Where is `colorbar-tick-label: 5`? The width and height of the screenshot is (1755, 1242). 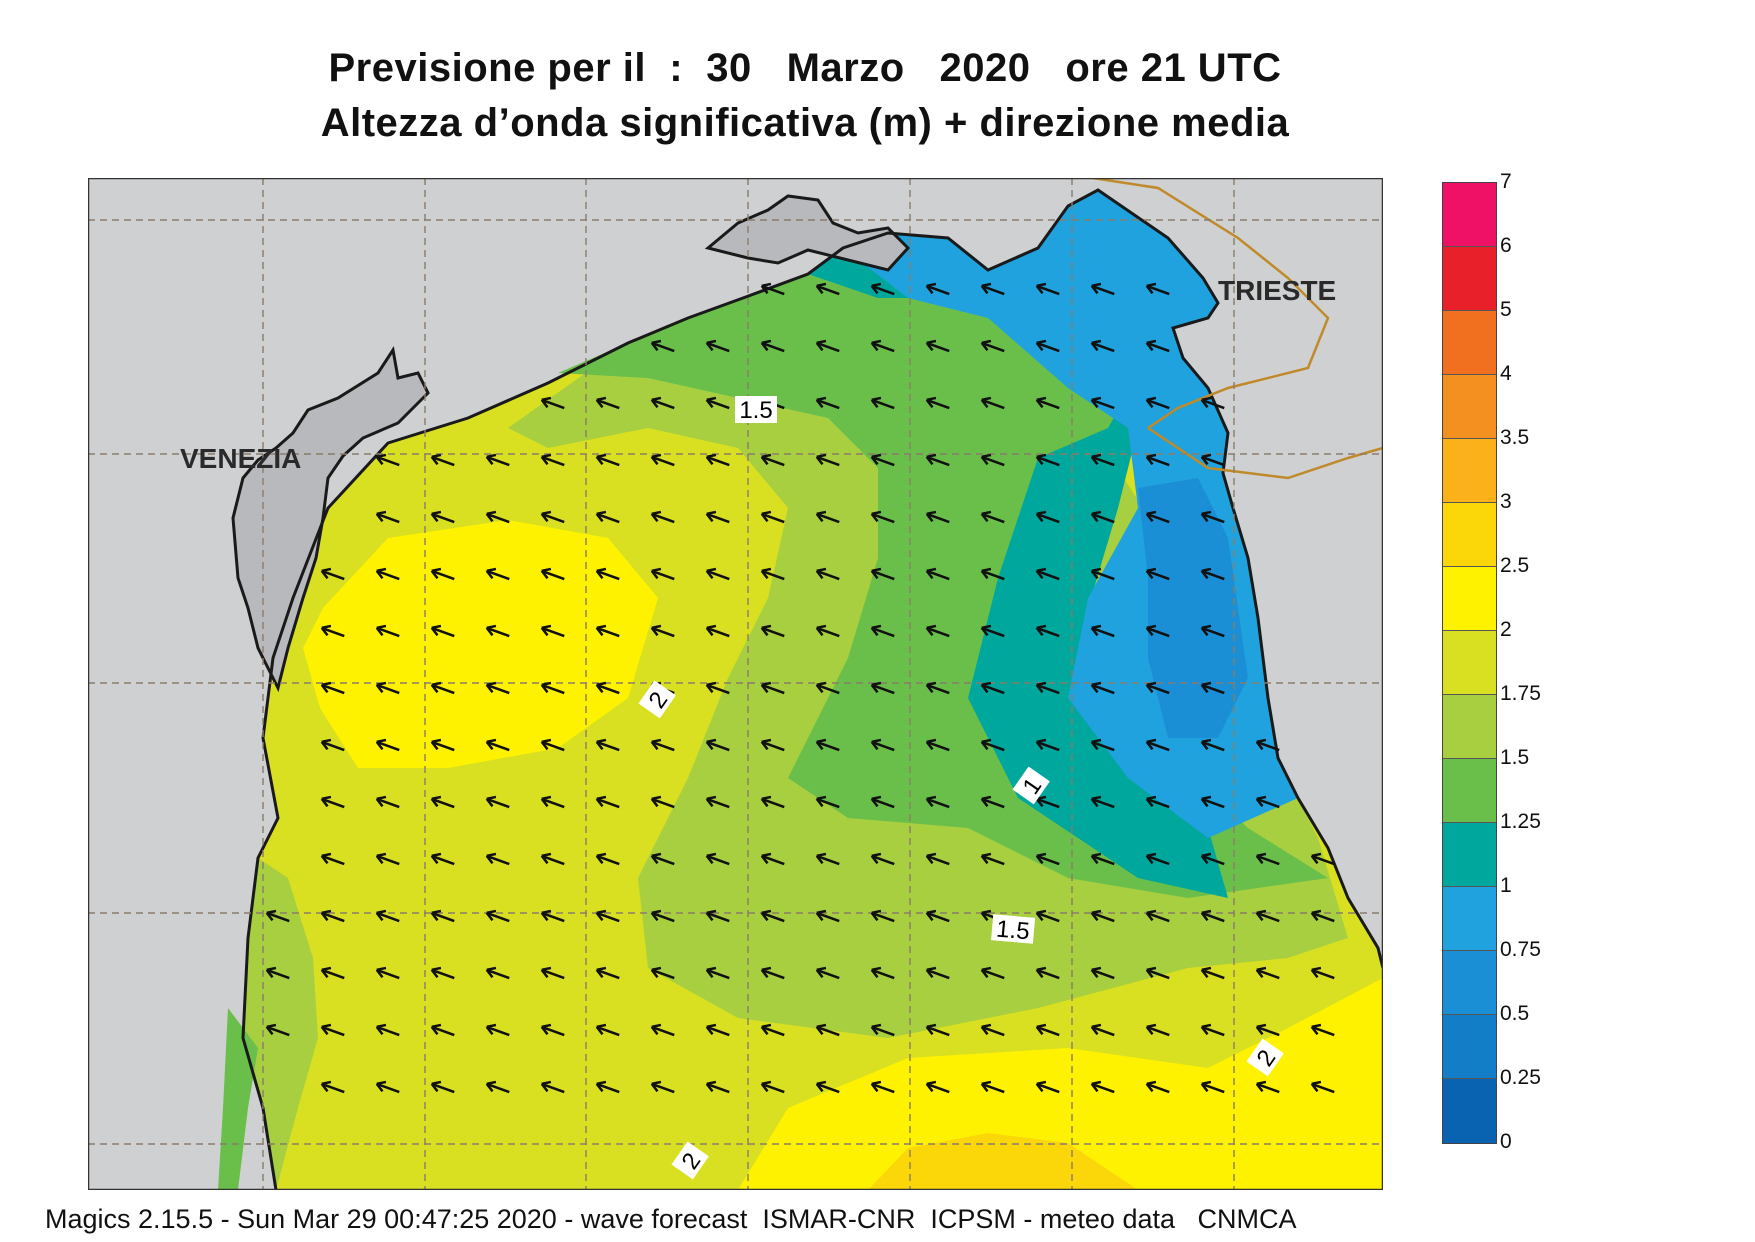 colorbar-tick-label: 5 is located at coordinates (1506, 309).